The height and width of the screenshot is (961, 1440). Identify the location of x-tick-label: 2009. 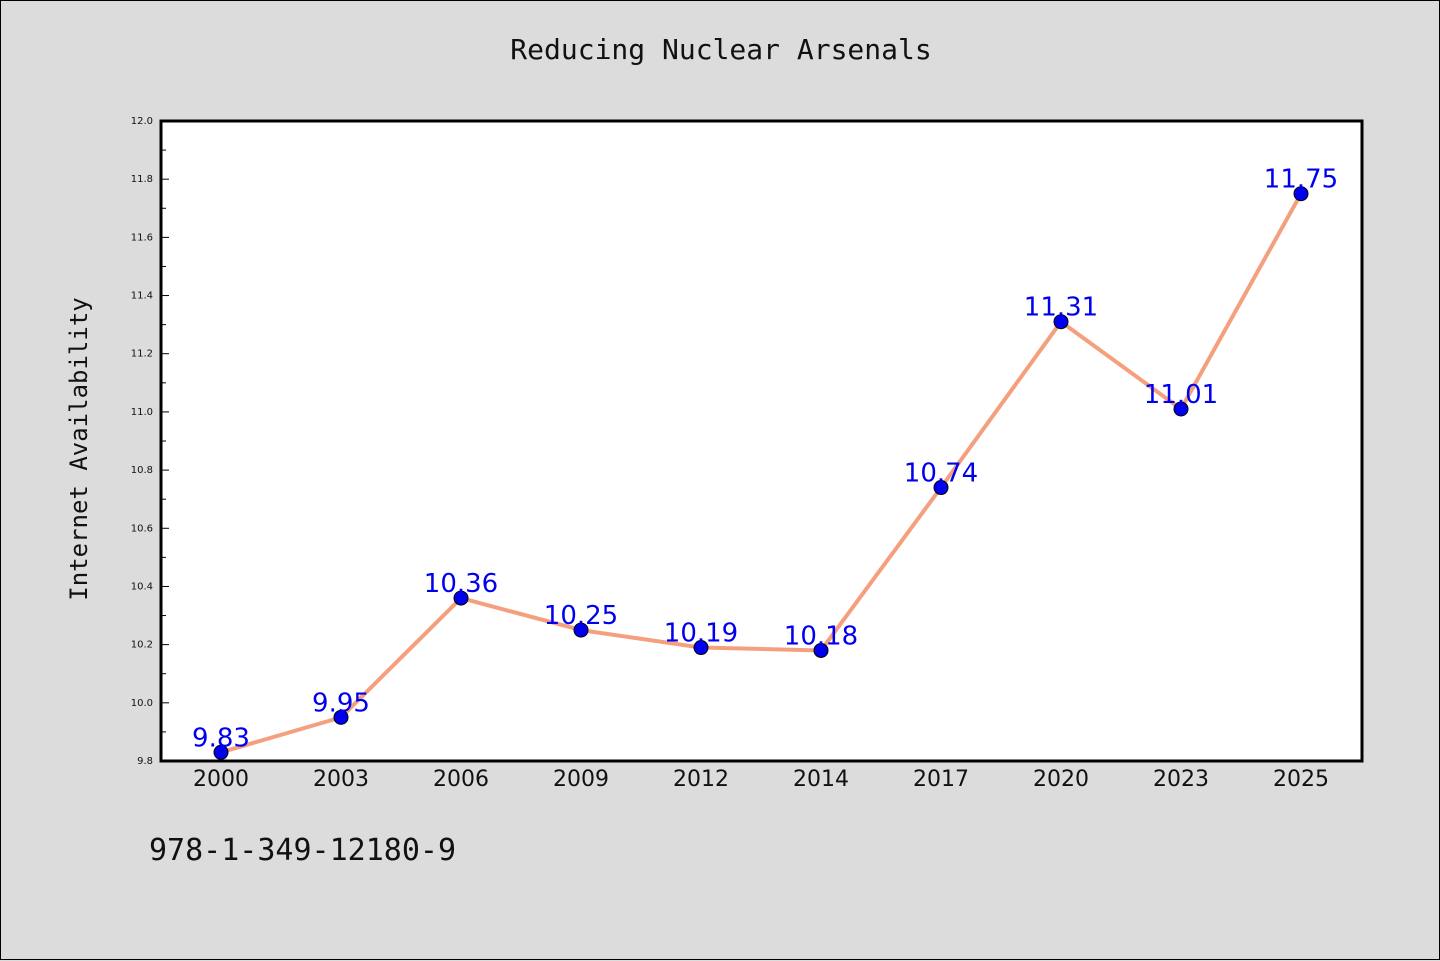
(581, 779).